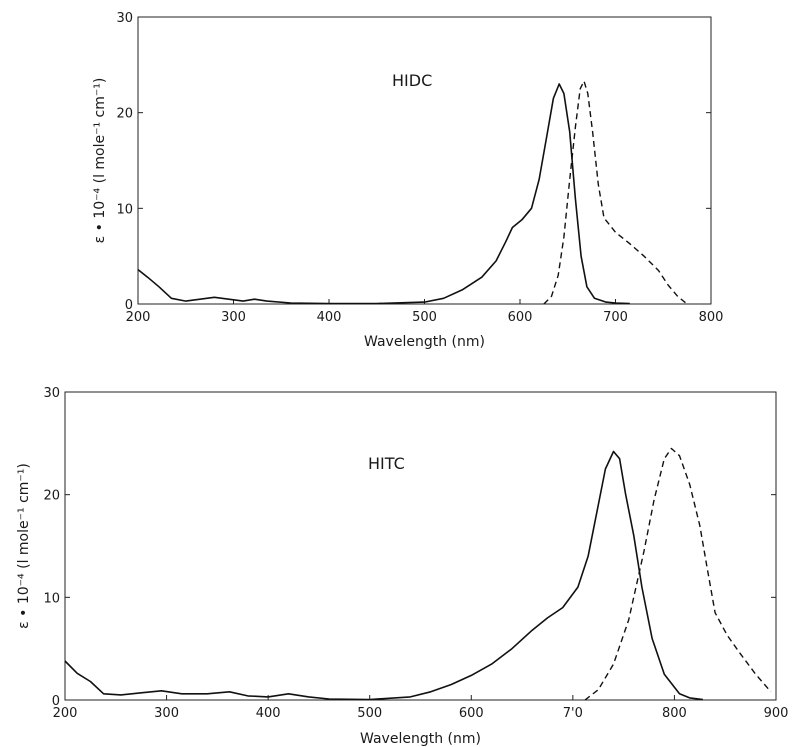  What do you see at coordinates (573, 713) in the screenshot?
I see `x-tick-label: 7'0` at bounding box center [573, 713].